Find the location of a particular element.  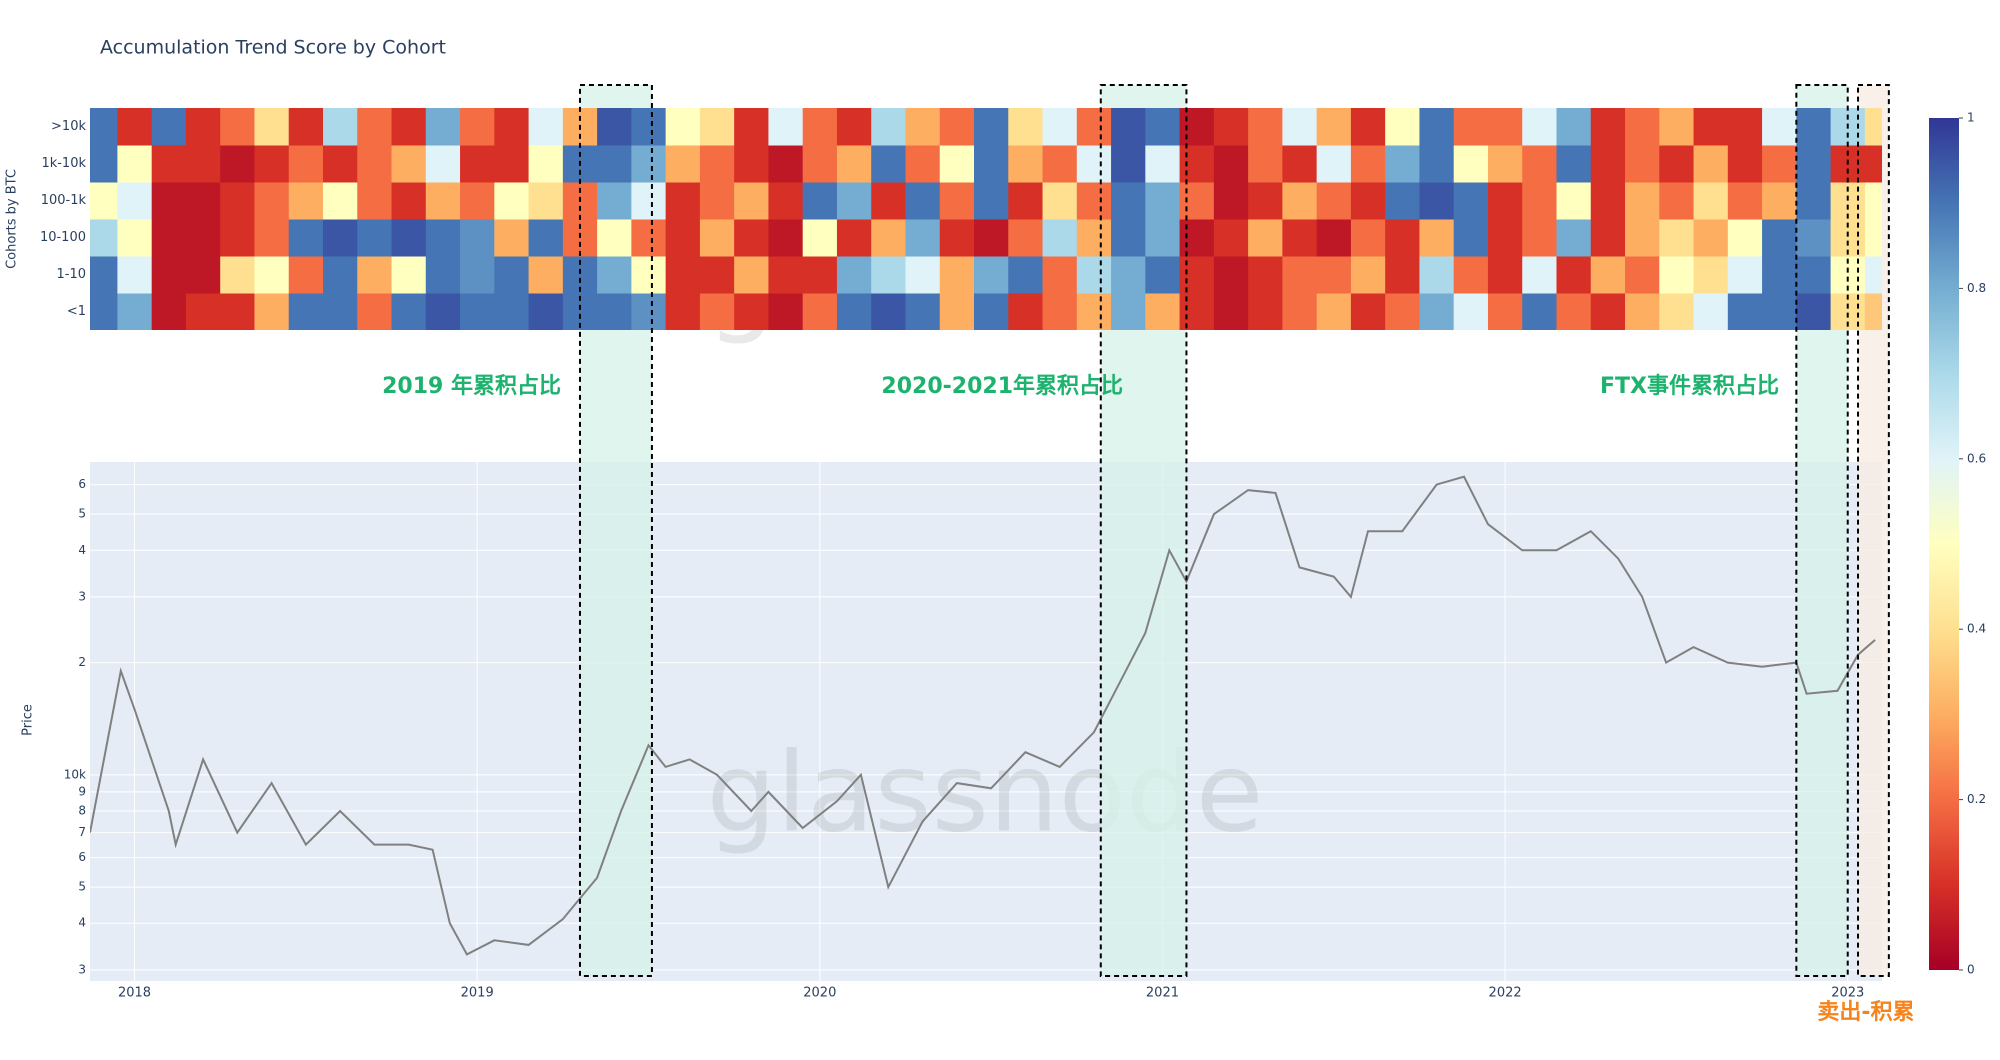

colorbar-tick-label: 1 is located at coordinates (1971, 118).